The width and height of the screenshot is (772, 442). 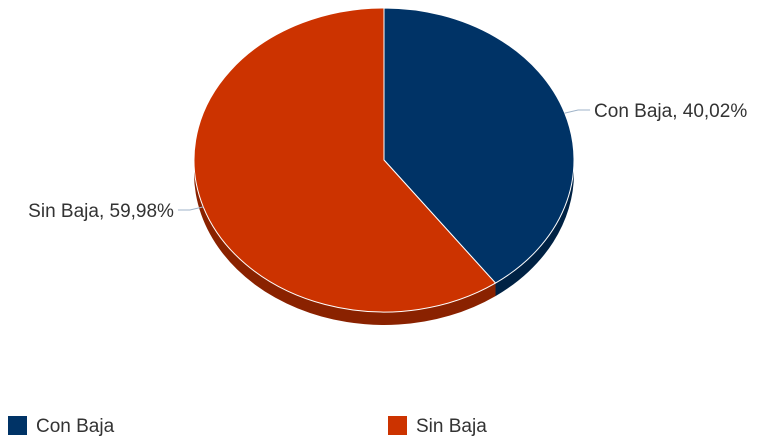 I want to click on legend-swatch-sin-baja, so click(x=397, y=425).